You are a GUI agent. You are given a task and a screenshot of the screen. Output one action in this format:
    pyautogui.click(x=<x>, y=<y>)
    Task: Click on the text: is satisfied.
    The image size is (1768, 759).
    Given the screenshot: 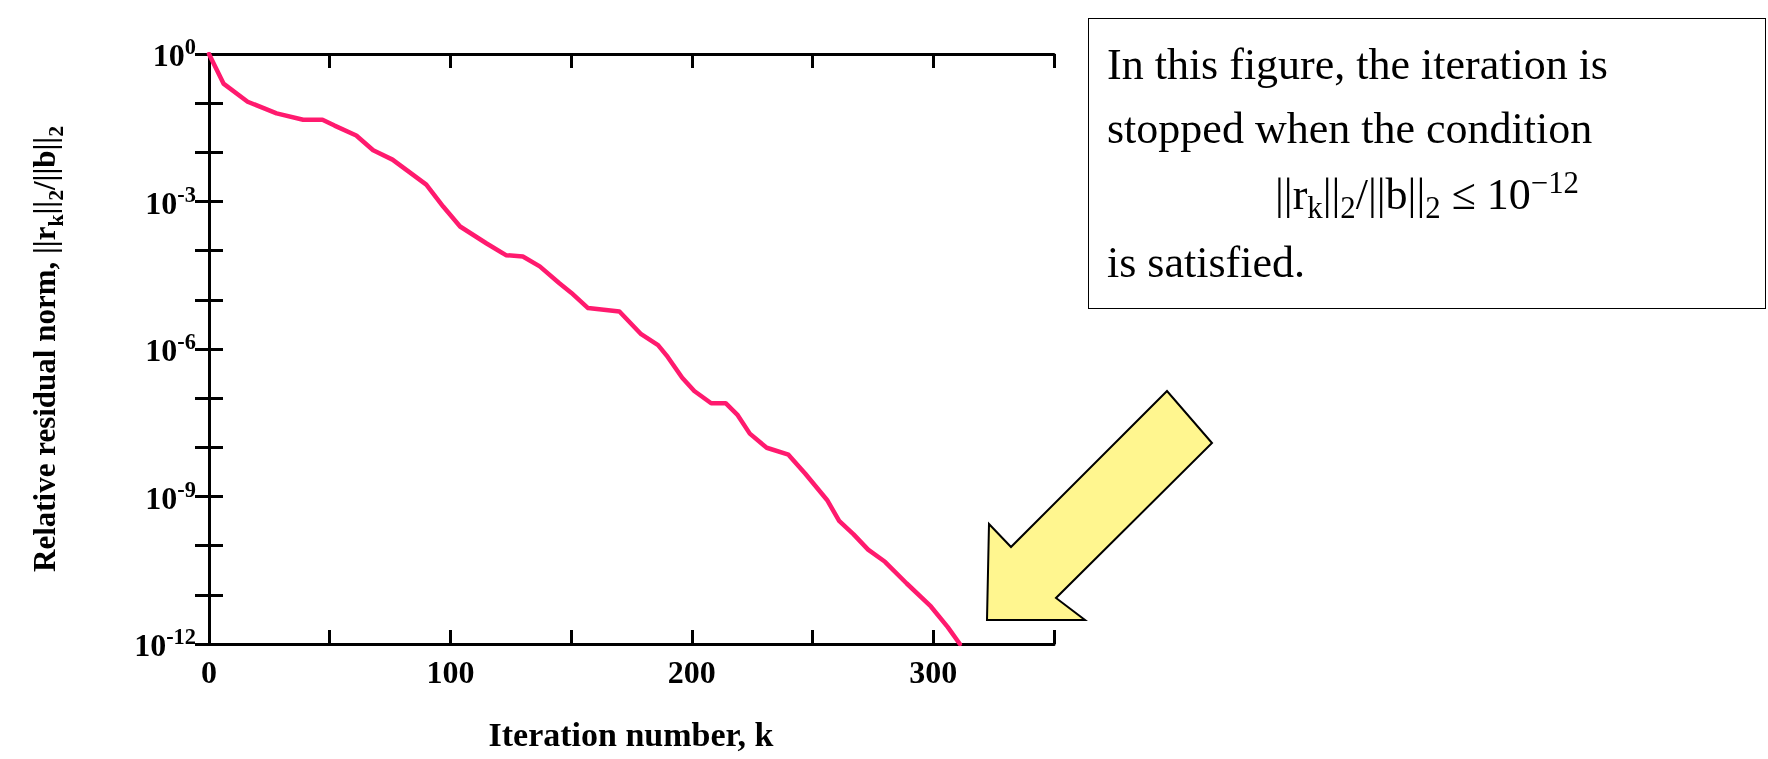 What is the action you would take?
    pyautogui.click(x=1206, y=262)
    